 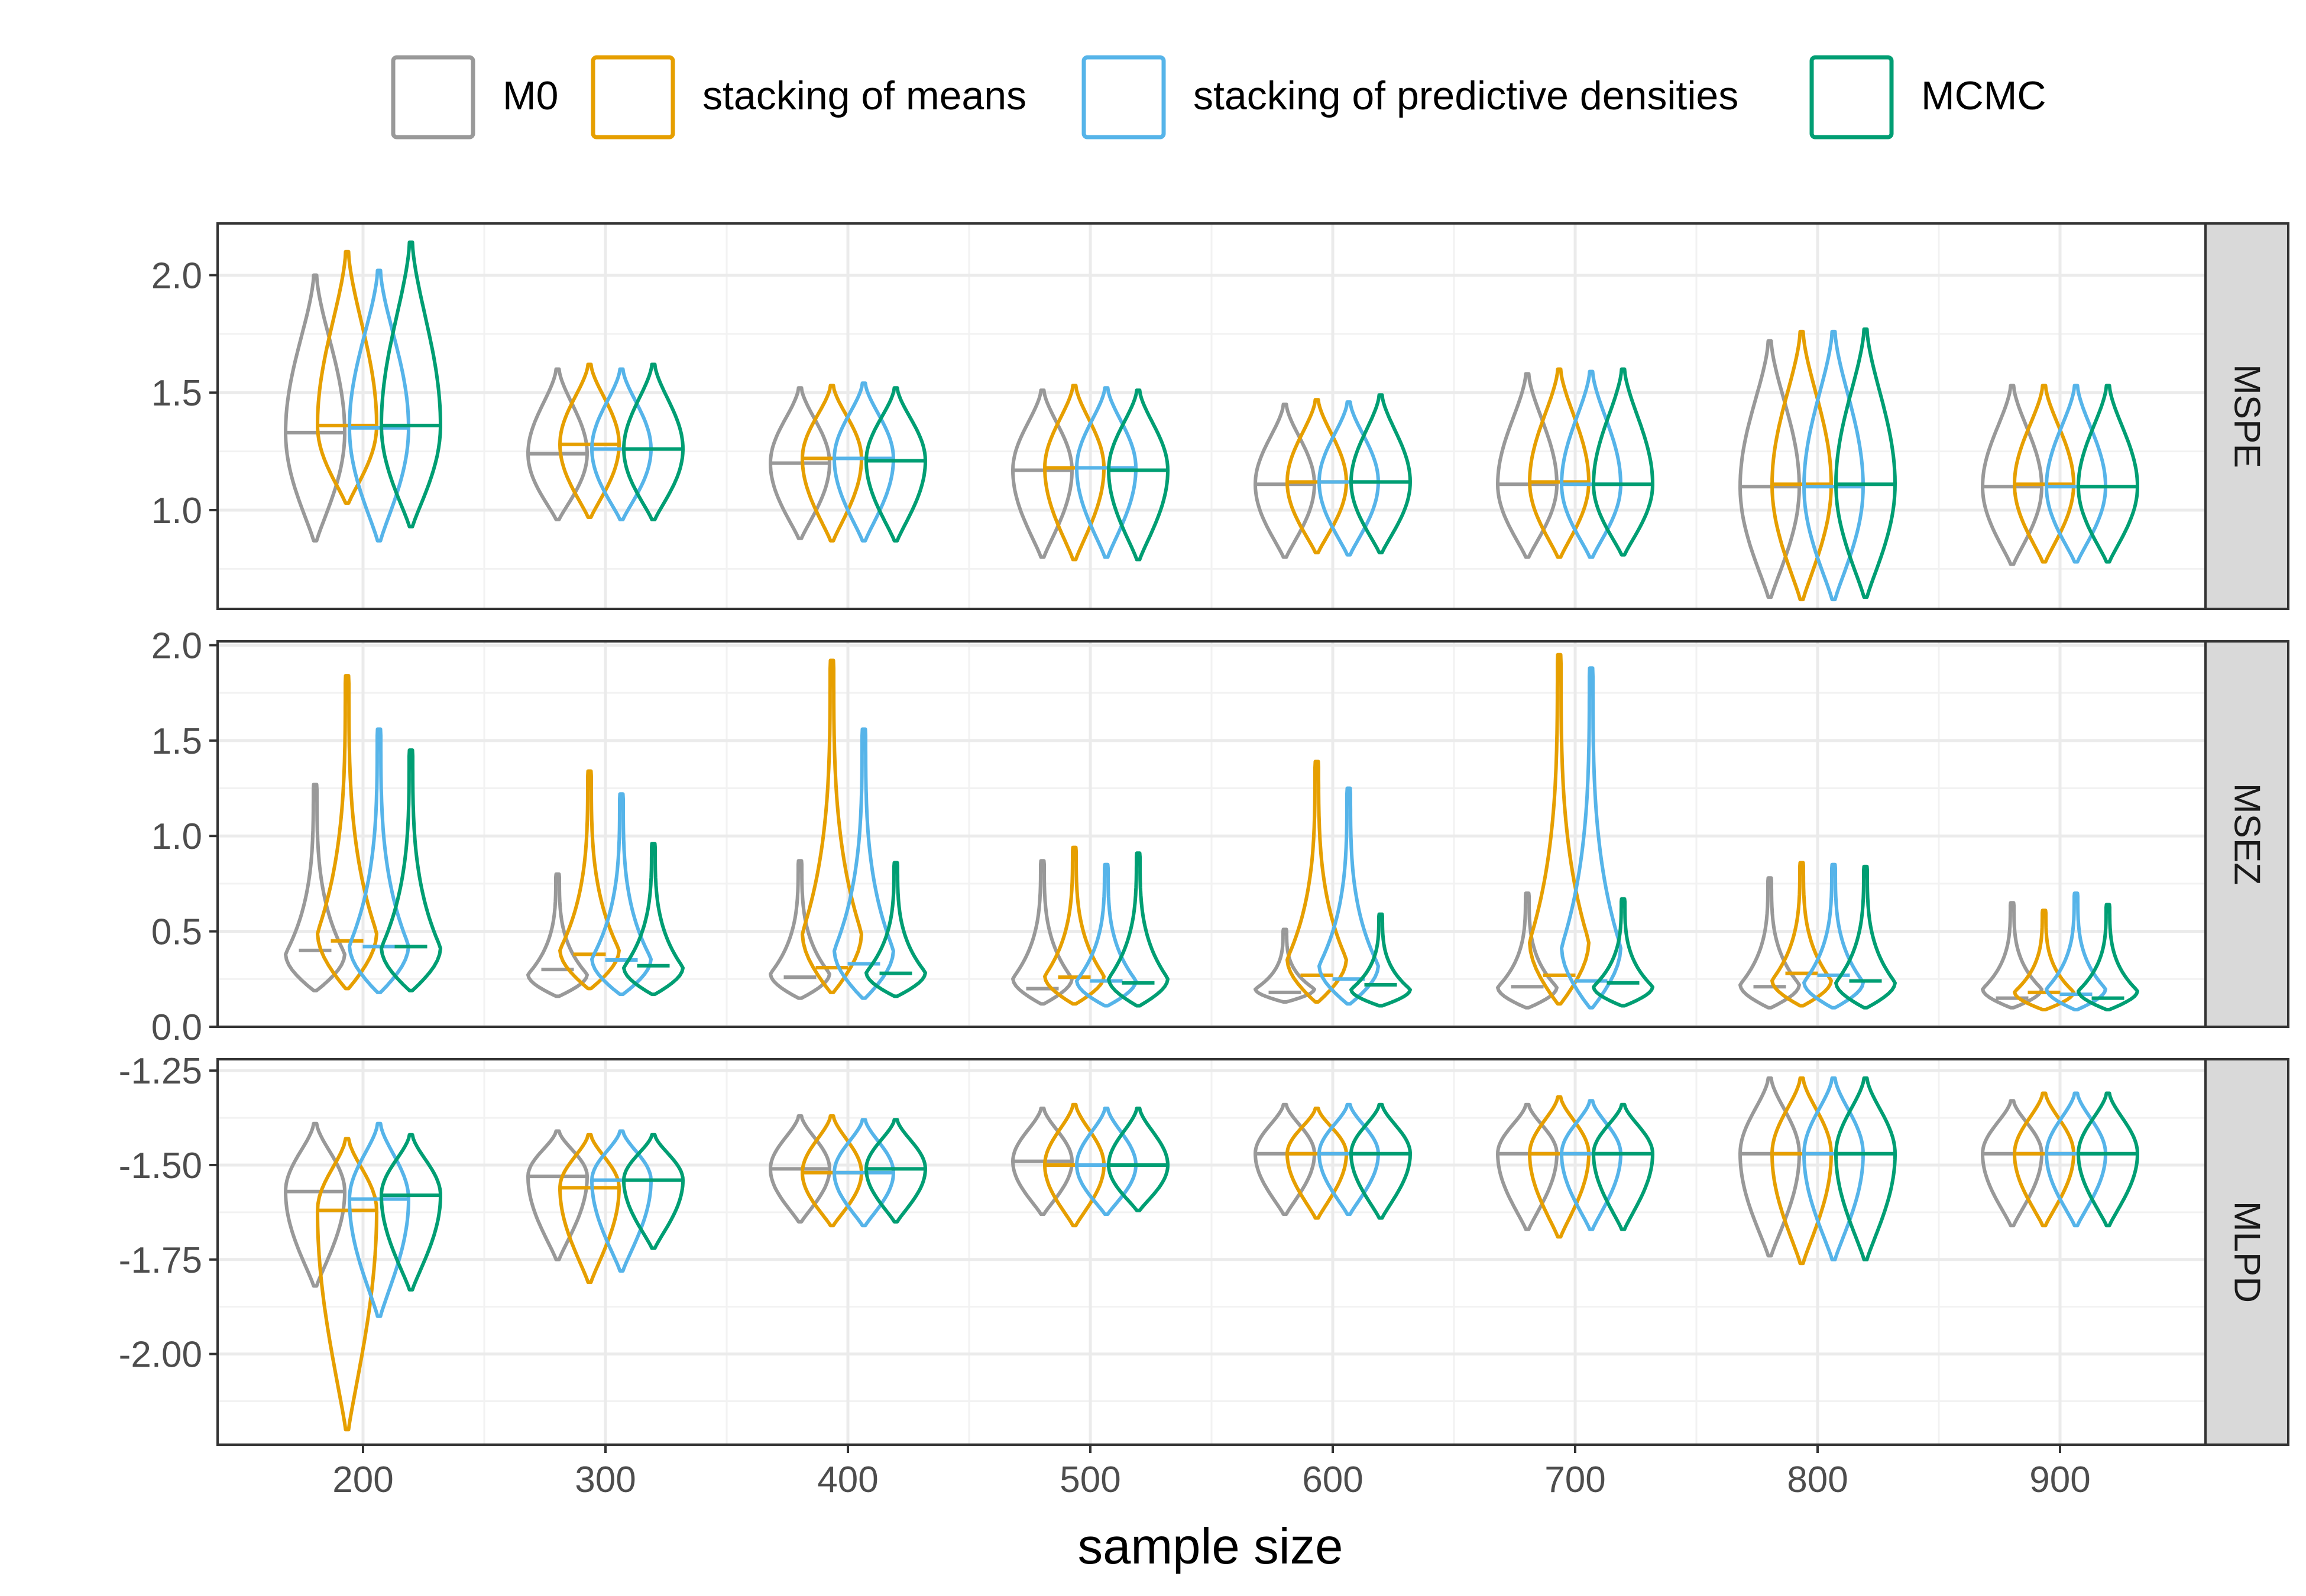 What do you see at coordinates (847, 1479) in the screenshot?
I see `x-tick-label: 400` at bounding box center [847, 1479].